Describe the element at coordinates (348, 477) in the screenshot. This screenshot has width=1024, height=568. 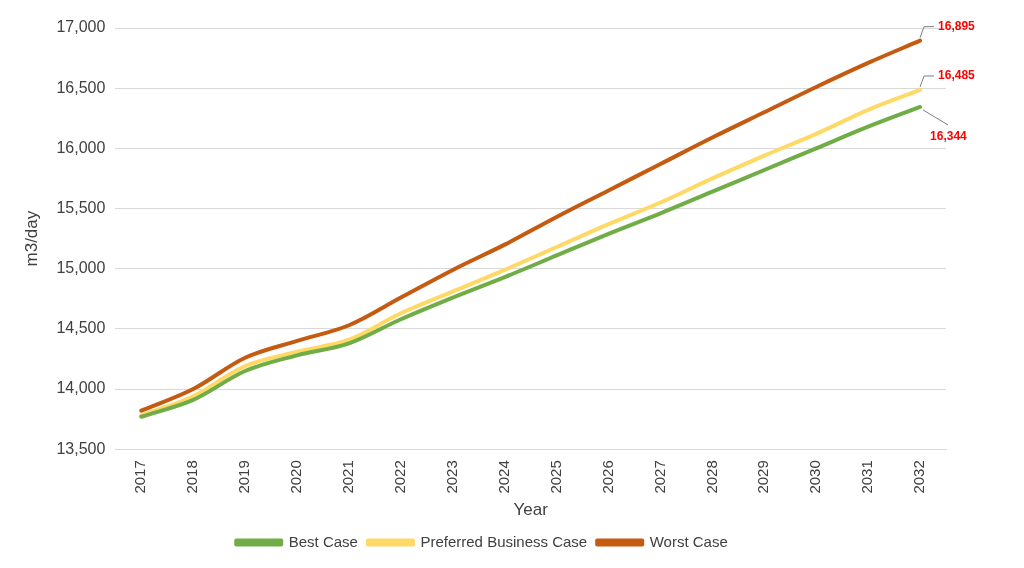
I see `x-tick-label: 2021` at that location.